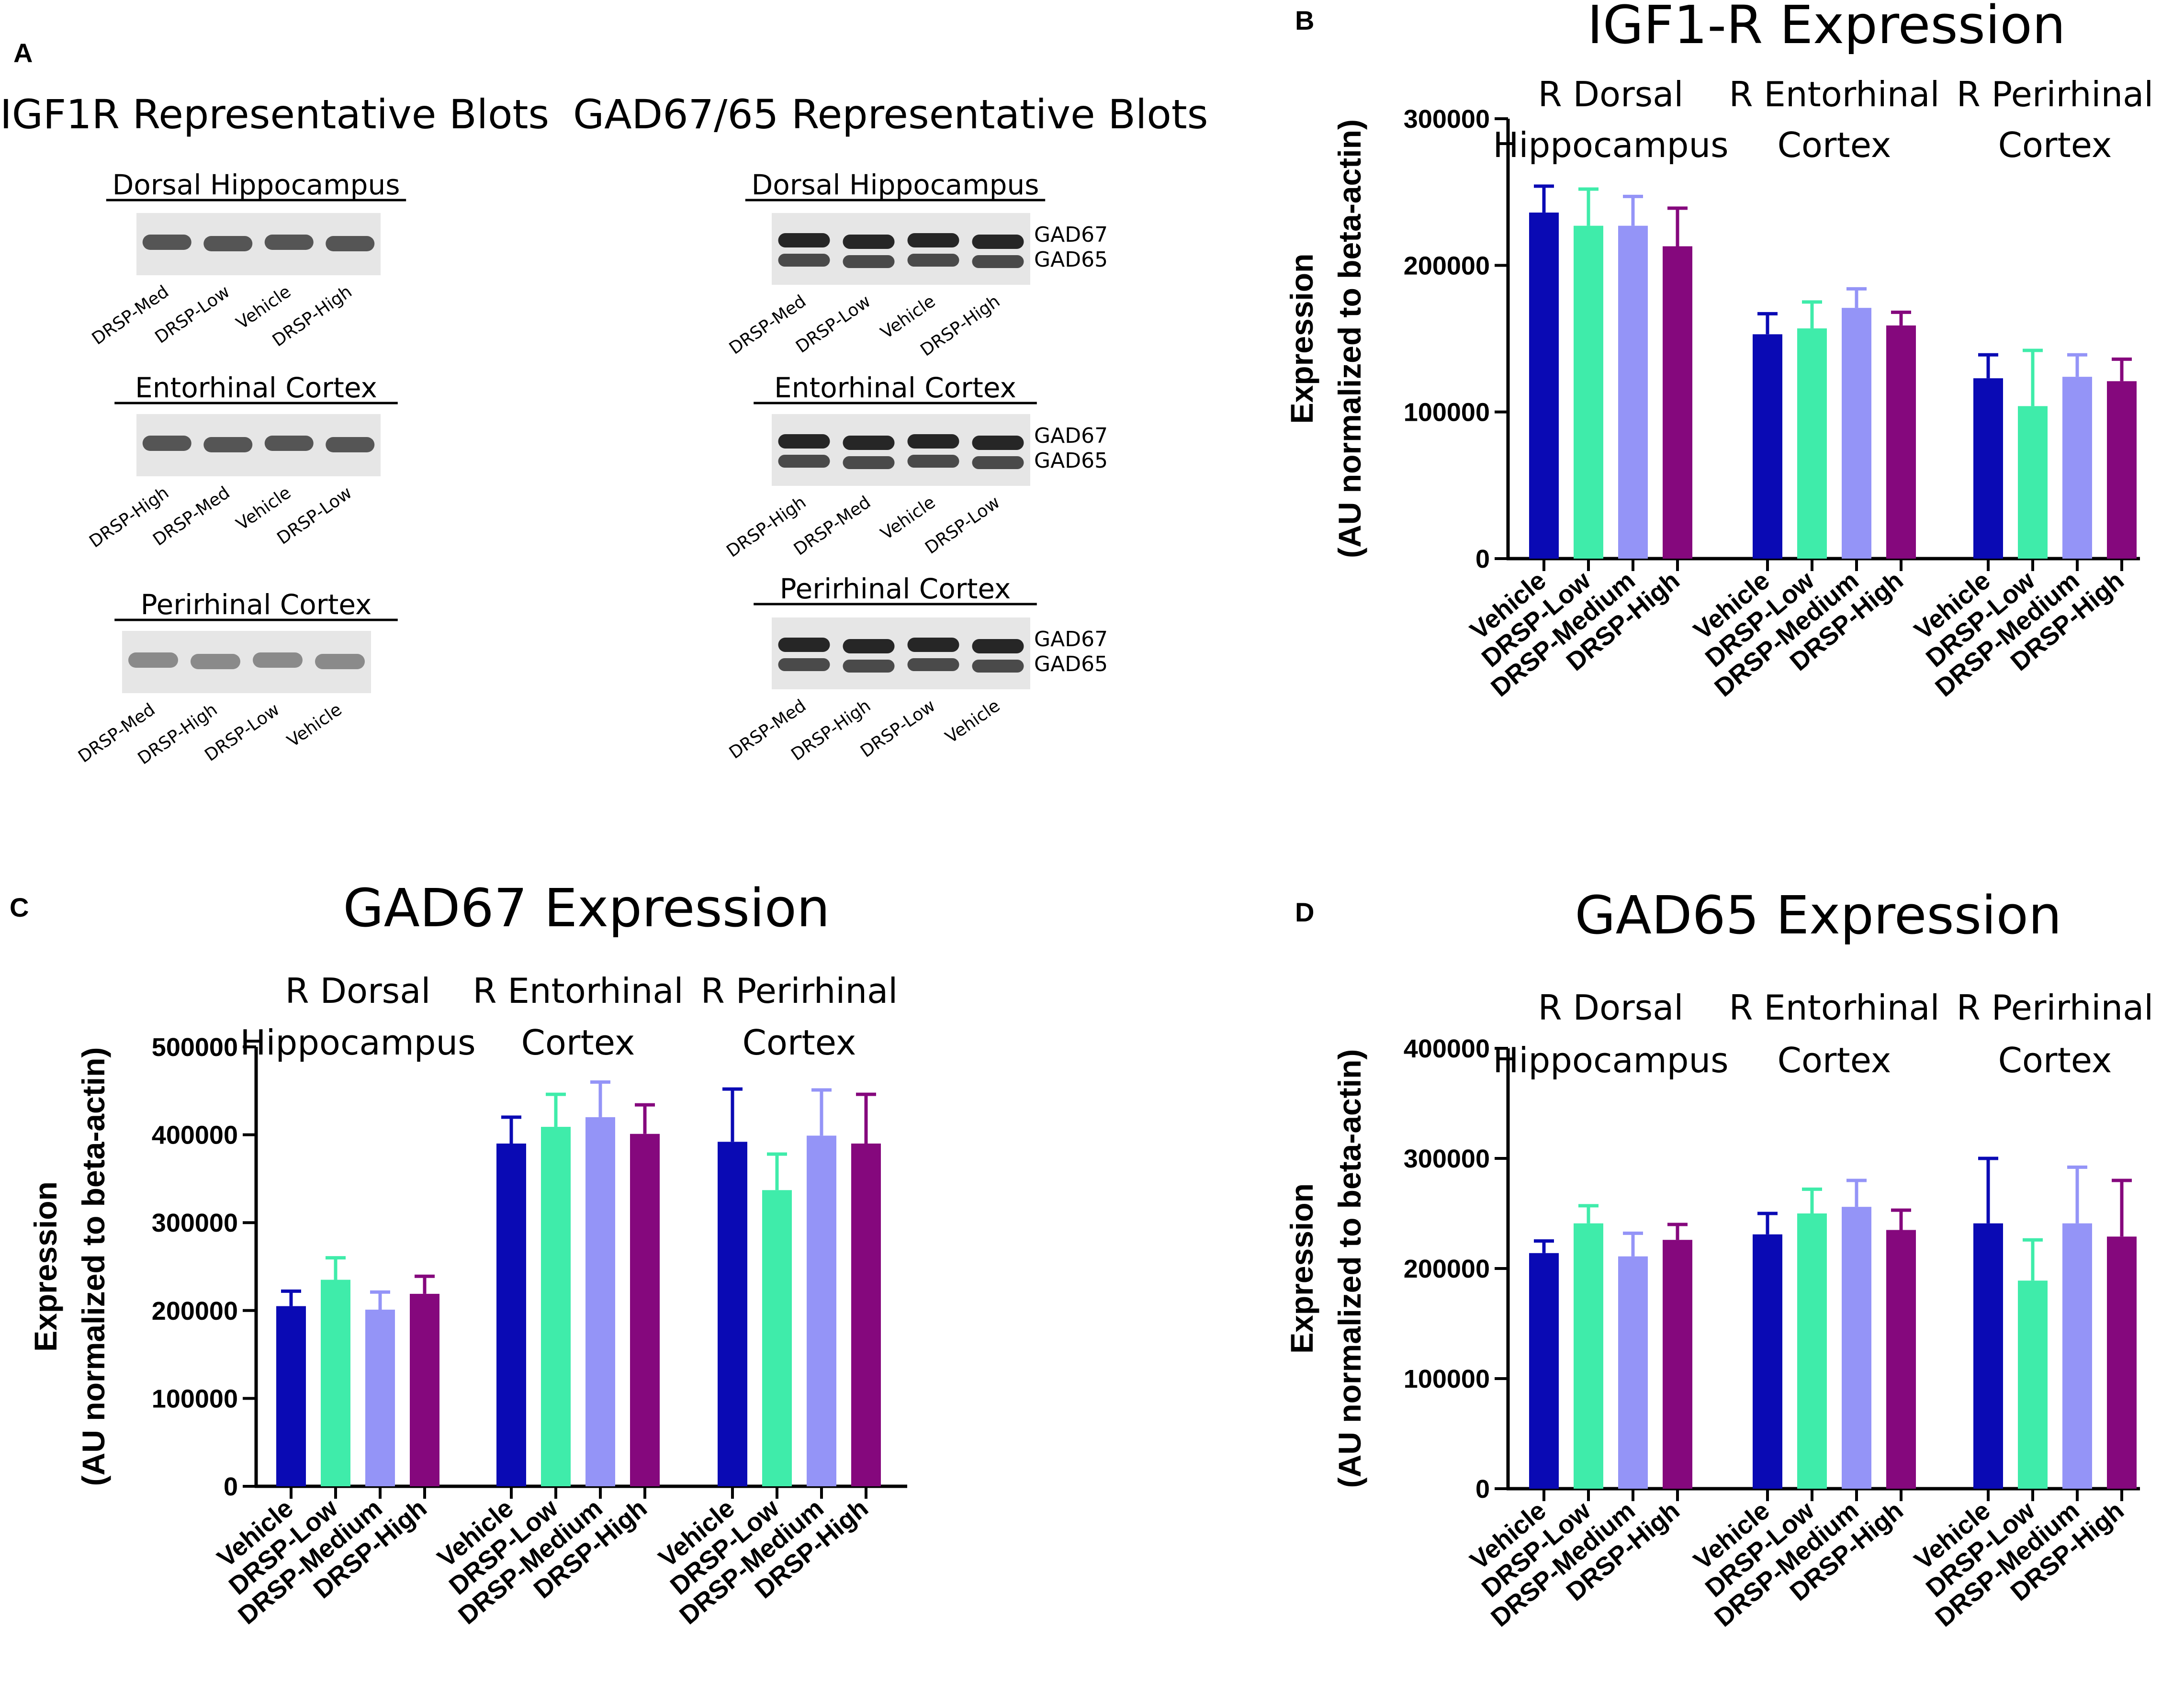  I want to click on panel-letter: C, so click(20, 907).